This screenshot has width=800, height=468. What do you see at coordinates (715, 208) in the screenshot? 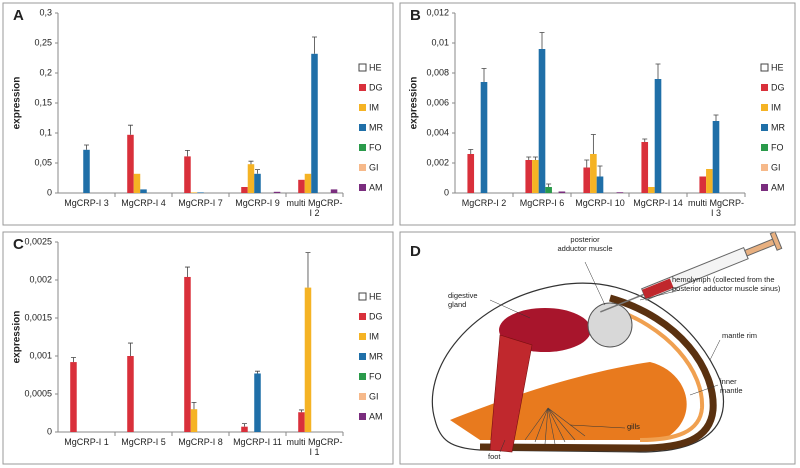
I see `x-tick-label: multi MgCRP-I 3` at bounding box center [715, 208].